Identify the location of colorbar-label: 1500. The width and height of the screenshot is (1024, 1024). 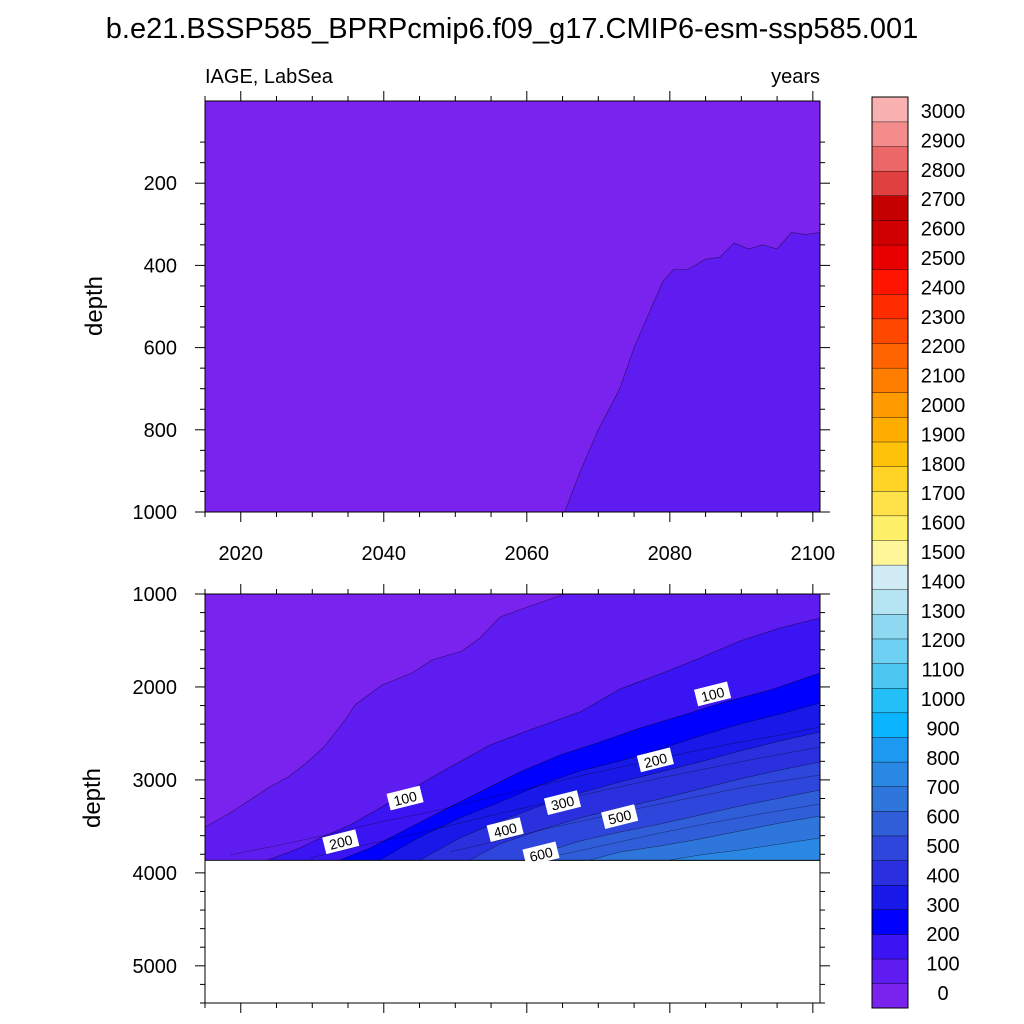
(943, 553).